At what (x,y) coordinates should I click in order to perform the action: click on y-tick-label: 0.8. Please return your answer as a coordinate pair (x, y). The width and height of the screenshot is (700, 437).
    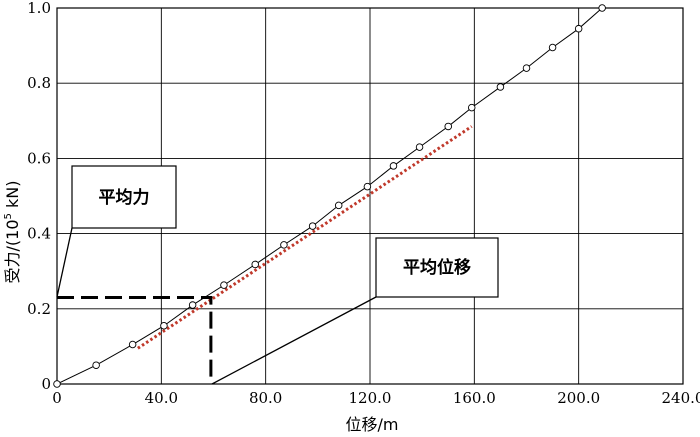
    Looking at the image, I should click on (39, 83).